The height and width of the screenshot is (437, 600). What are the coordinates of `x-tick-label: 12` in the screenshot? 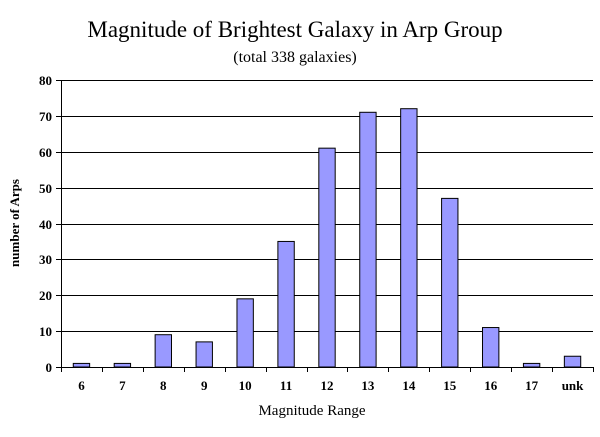 It's located at (327, 385).